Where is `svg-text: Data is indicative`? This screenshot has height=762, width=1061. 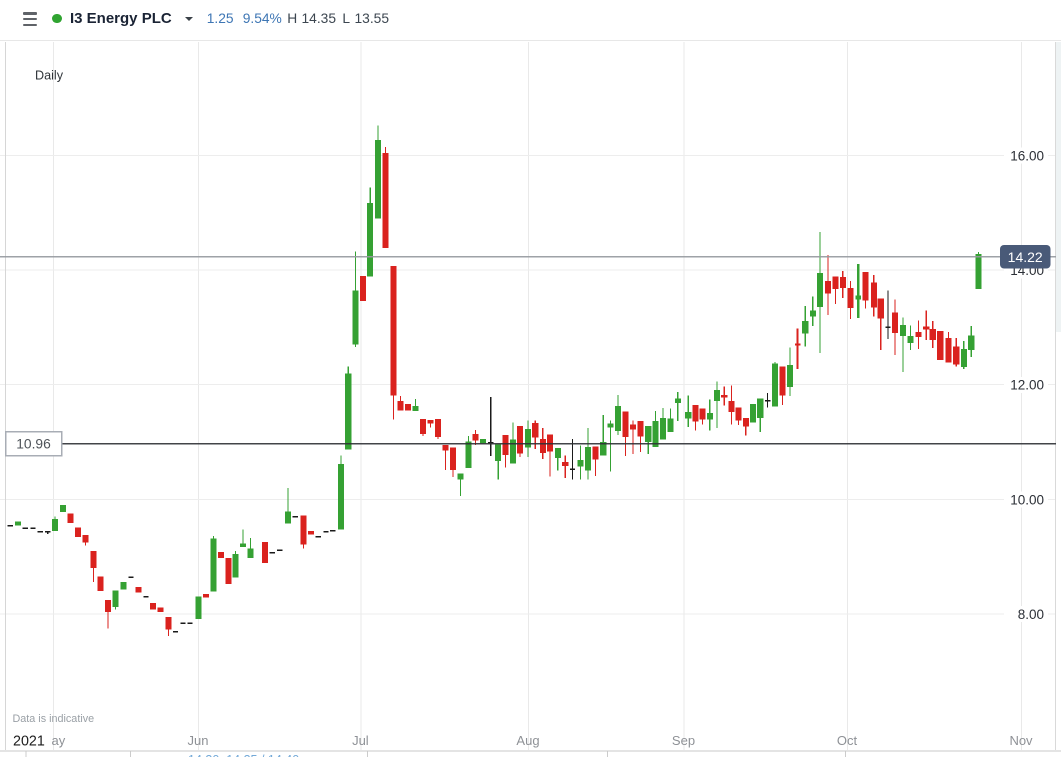
svg-text: Data is indicative is located at coordinates (54, 719).